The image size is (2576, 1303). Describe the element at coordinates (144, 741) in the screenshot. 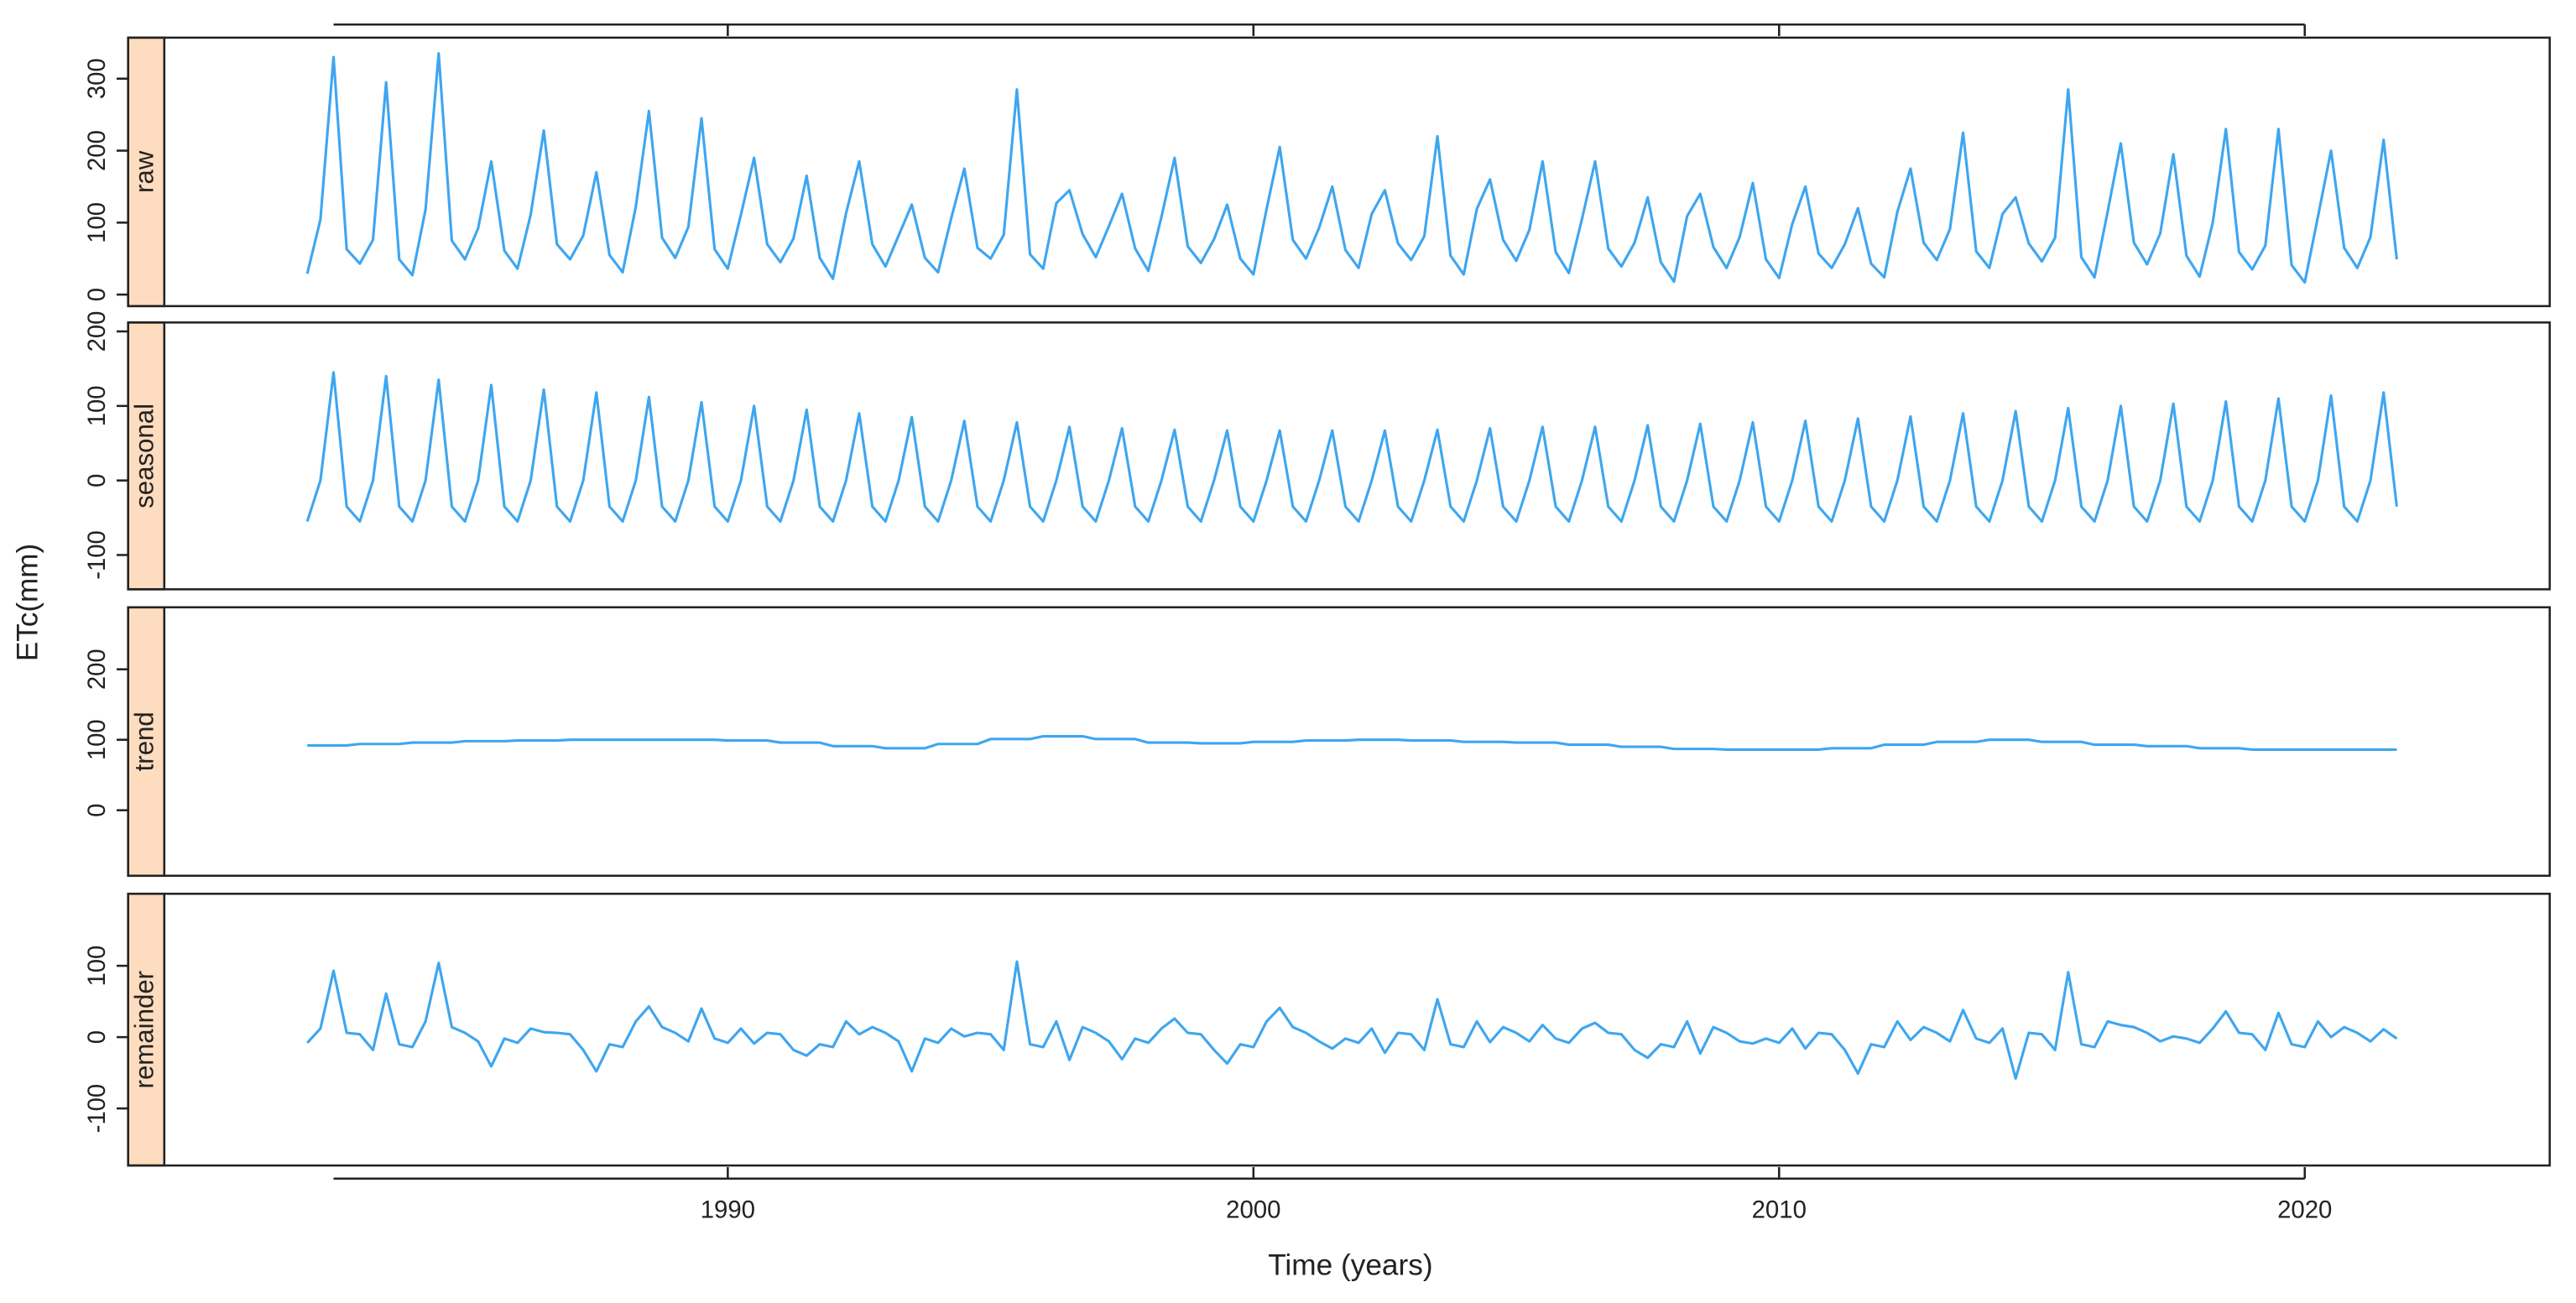

I see `strip-label: trend` at that location.